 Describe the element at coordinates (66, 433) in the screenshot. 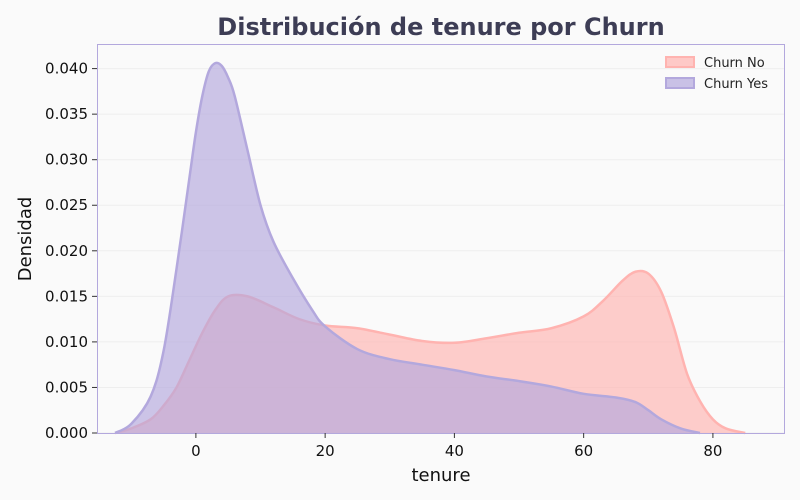

I see `y-tick-label: 0.000` at that location.